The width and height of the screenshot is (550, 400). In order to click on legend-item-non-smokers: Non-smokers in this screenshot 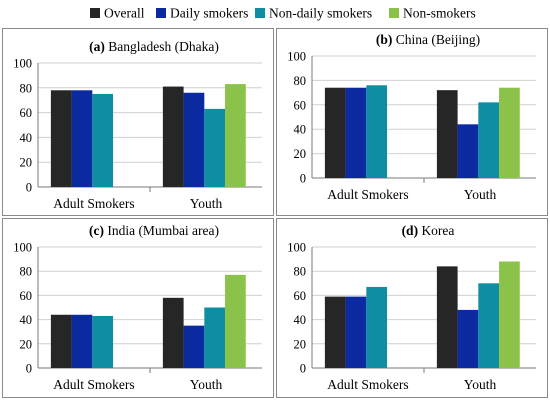, I will do `click(432, 13)`.